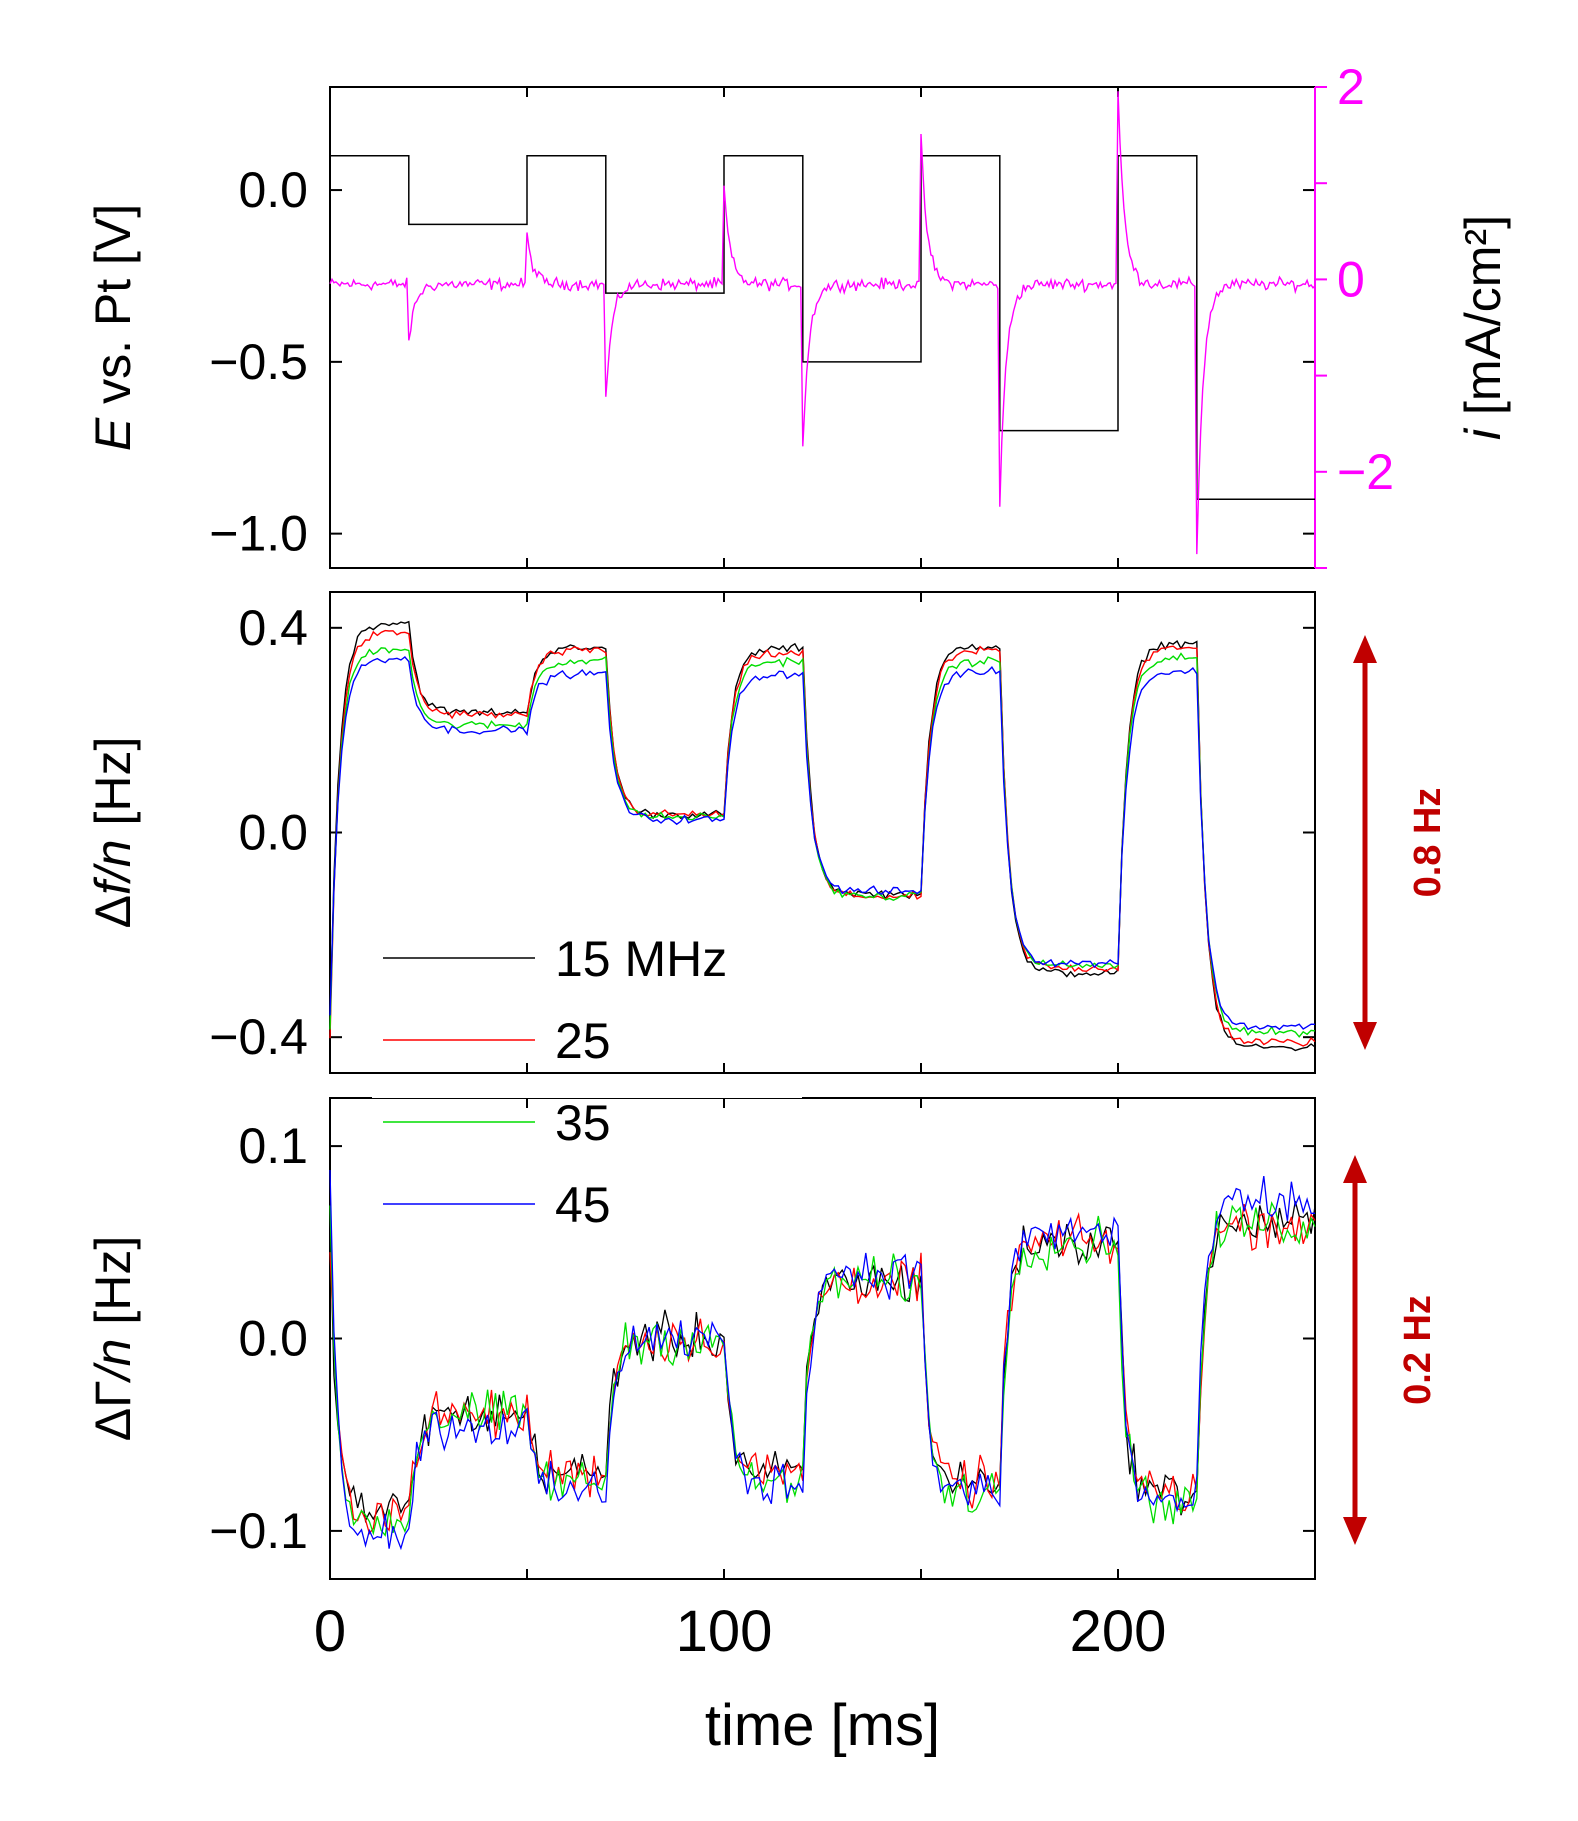 The height and width of the screenshot is (1821, 1578). I want to click on mid-ytick-label: −0.4, so click(258, 1037).